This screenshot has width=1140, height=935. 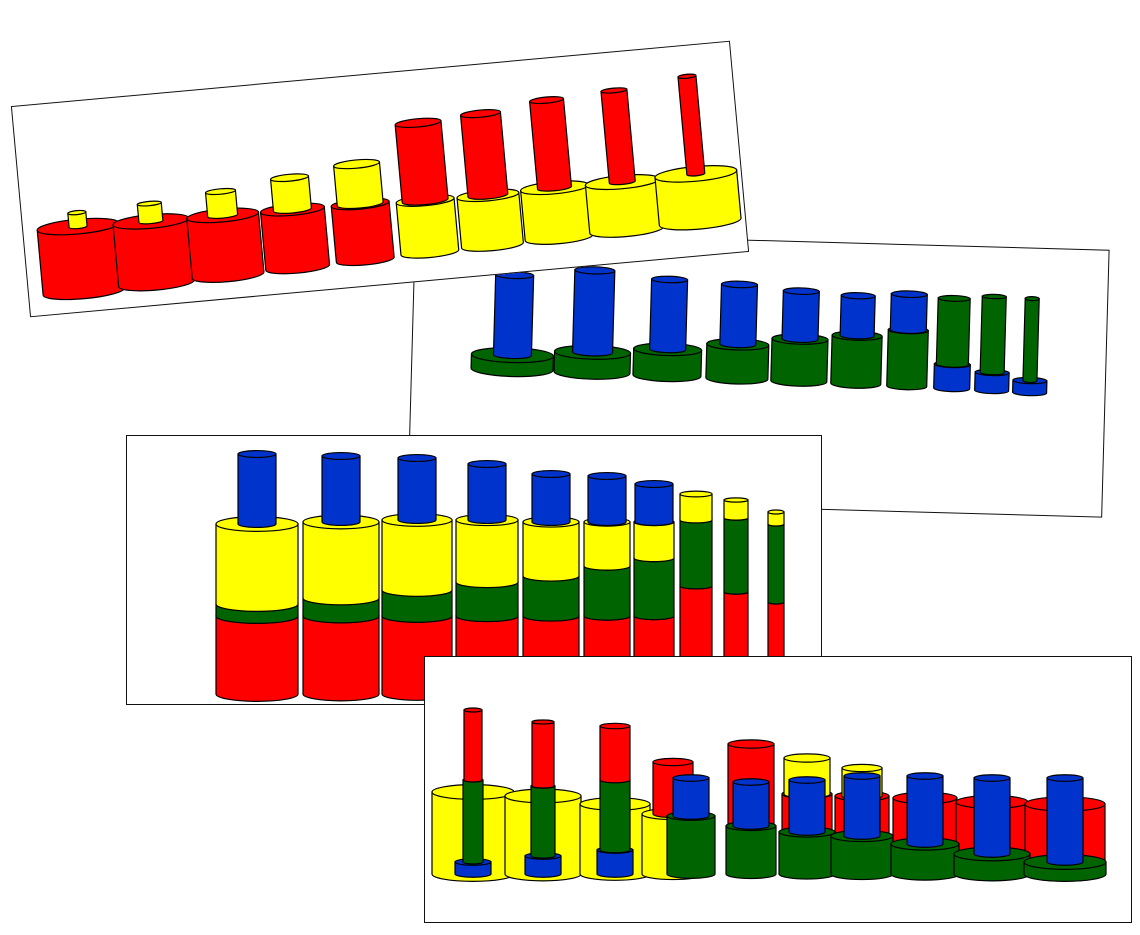 I want to click on cylinder-illustration-four-color-mixed, so click(x=769, y=794).